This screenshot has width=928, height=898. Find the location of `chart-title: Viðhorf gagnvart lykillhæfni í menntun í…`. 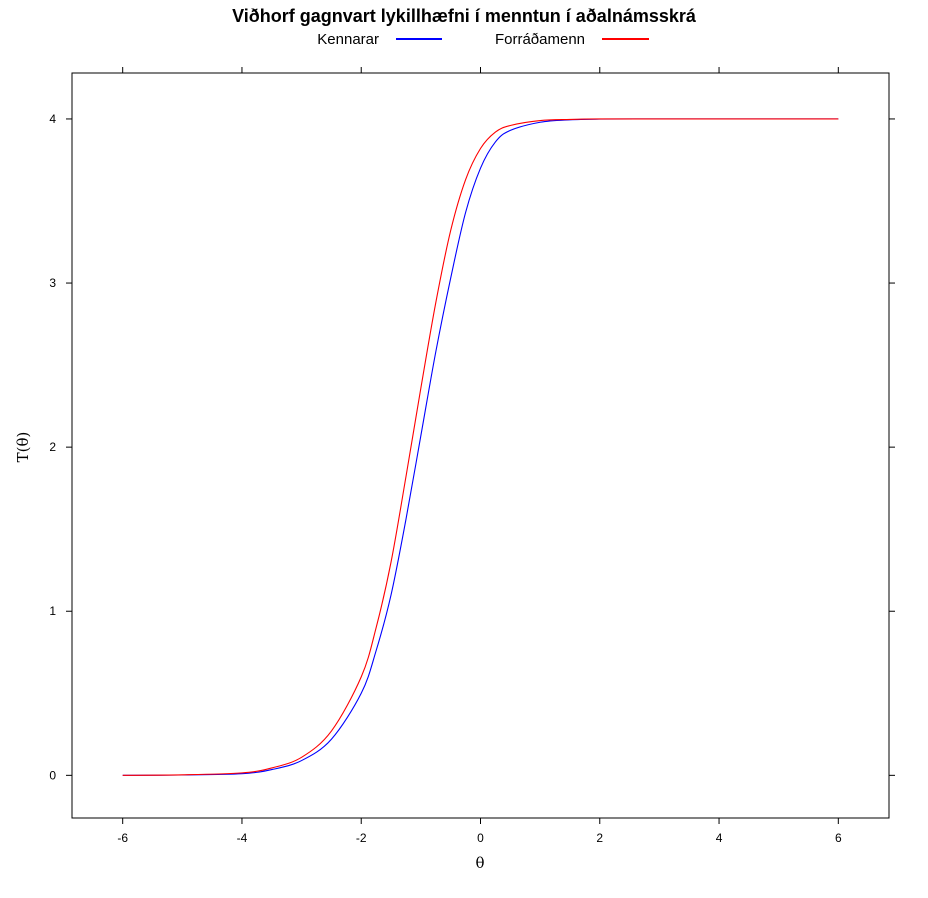

chart-title: Viðhorf gagnvart lykillhæfni í menntun í… is located at coordinates (464, 16).